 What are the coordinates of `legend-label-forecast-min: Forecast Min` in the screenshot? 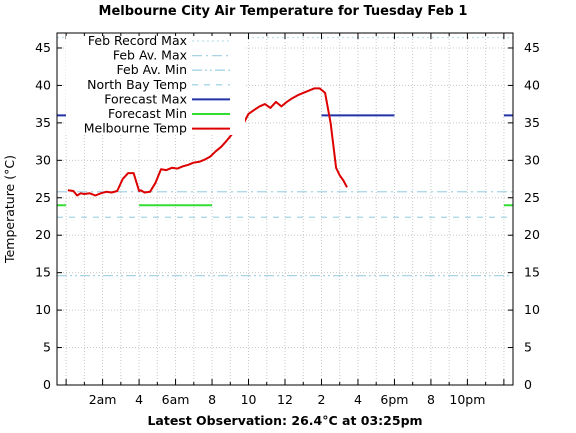 It's located at (147, 113).